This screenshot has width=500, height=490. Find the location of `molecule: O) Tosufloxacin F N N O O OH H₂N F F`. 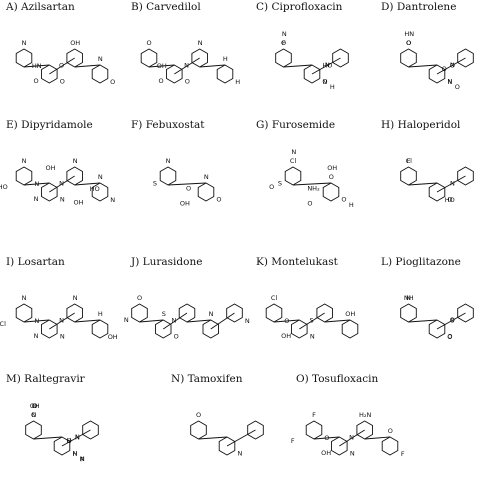

molecule: O) Tosufloxacin F N N O O OH H₂N F F is located at coordinates (348, 415).